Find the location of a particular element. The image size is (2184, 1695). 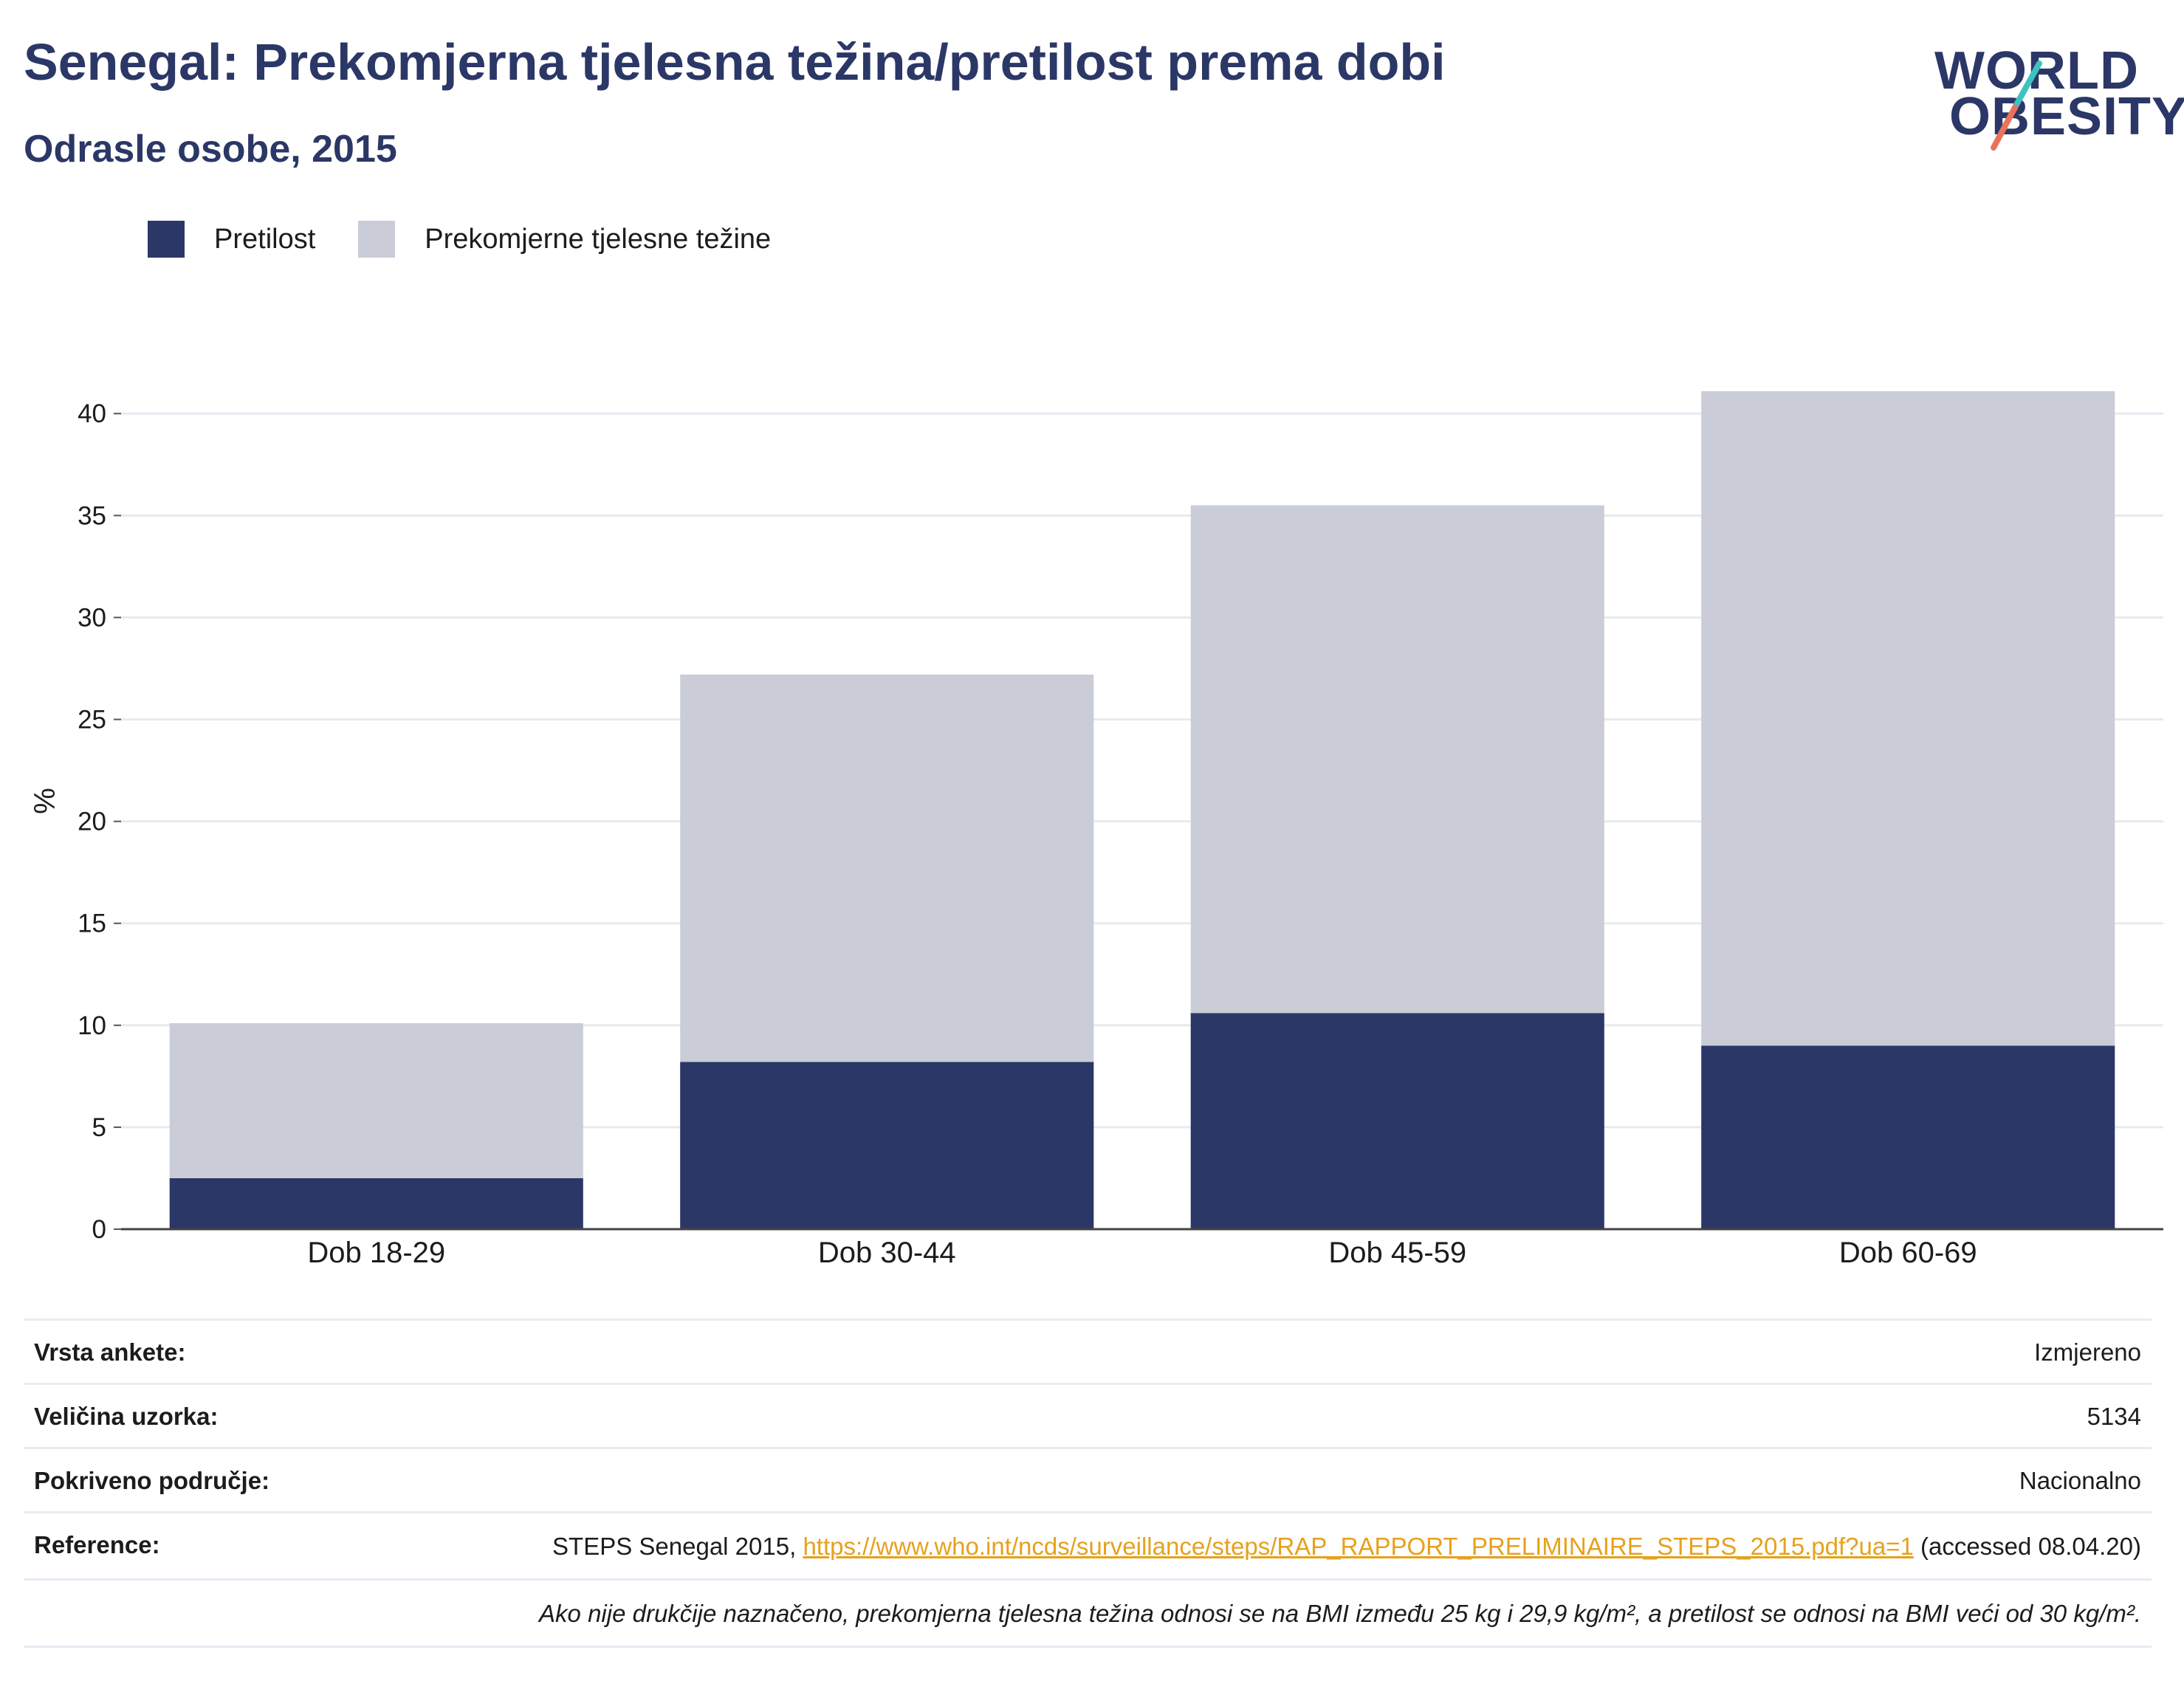

y-tick-label: 10 is located at coordinates (92, 1025).